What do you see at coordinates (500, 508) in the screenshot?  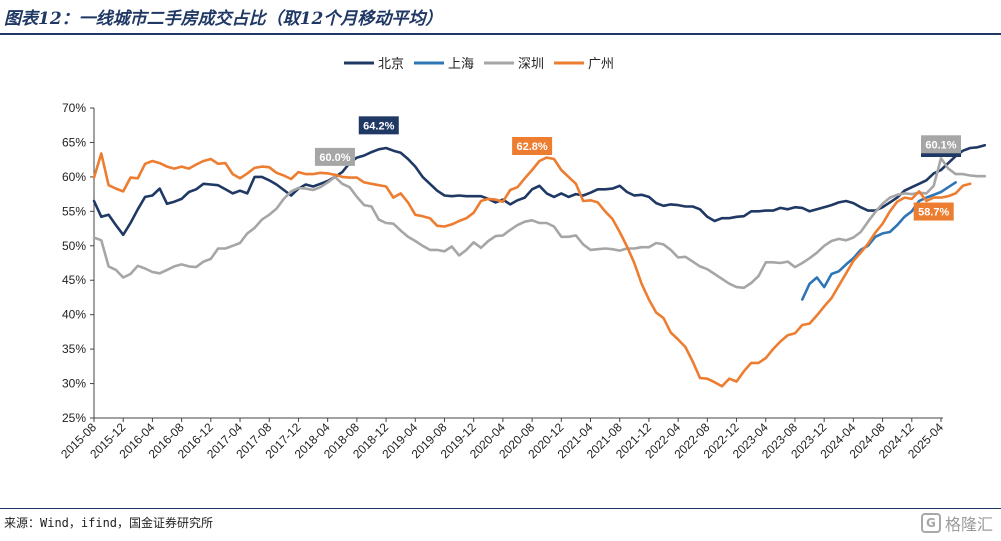 I see `footer-divider` at bounding box center [500, 508].